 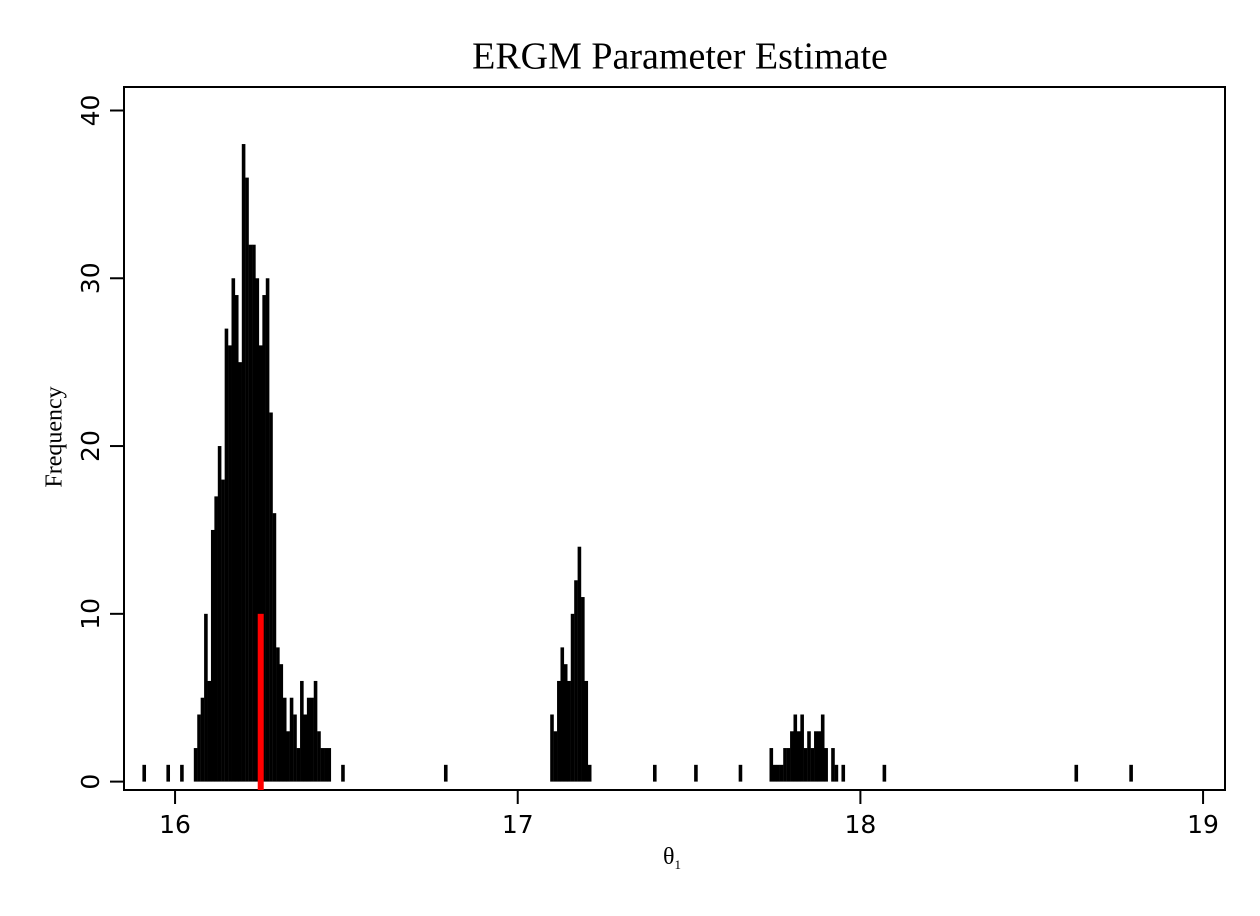 What do you see at coordinates (1203, 824) in the screenshot?
I see `x-tick-label: 19` at bounding box center [1203, 824].